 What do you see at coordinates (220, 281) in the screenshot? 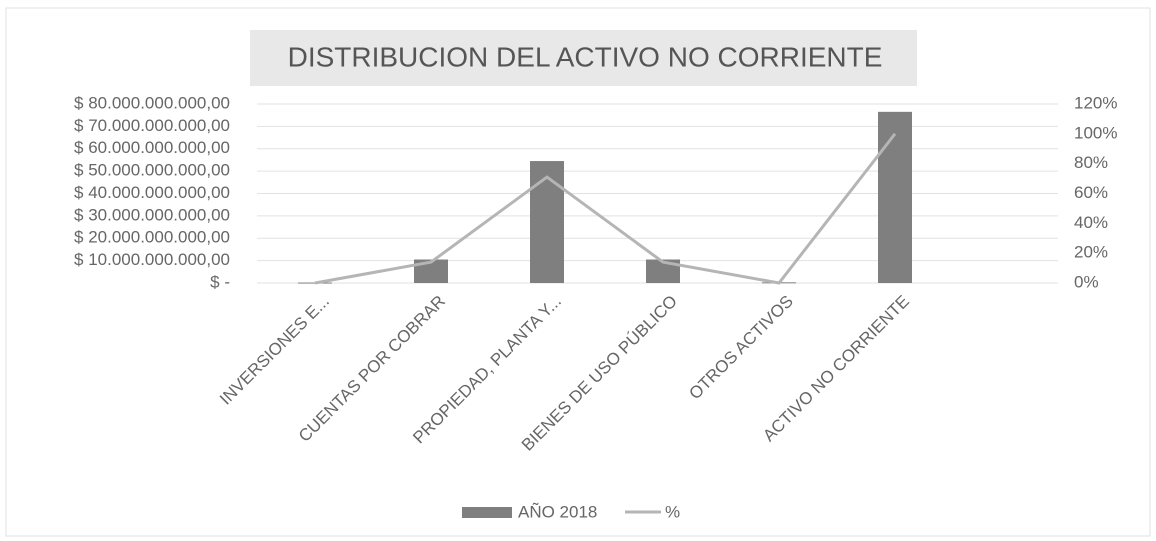
I see `y-tick-label: $ -` at bounding box center [220, 281].